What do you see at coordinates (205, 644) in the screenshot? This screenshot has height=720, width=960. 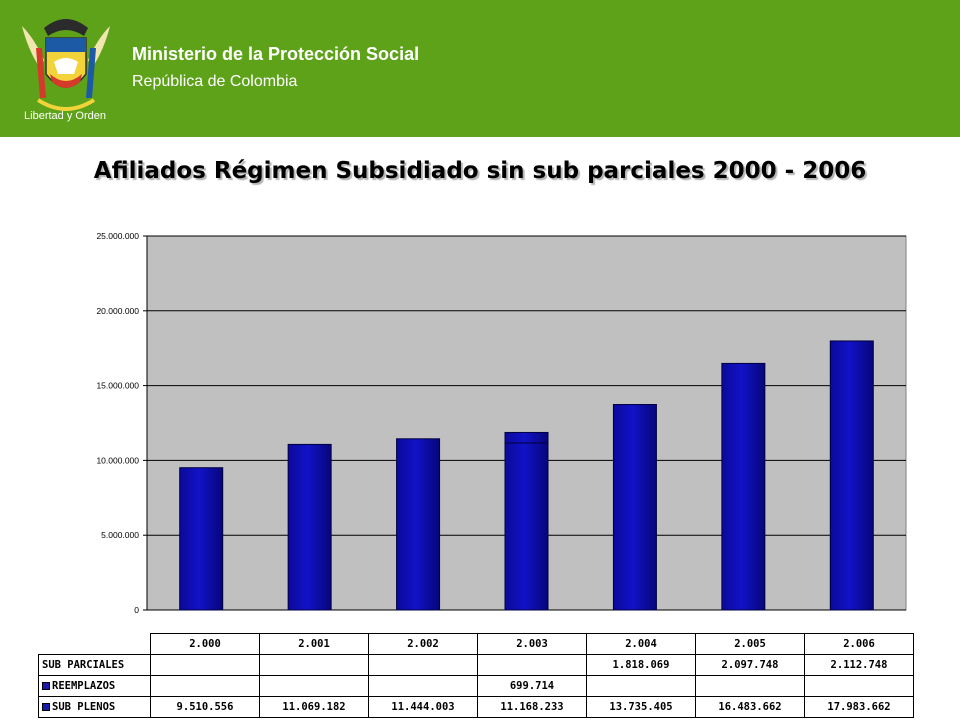 I see `x-tick-label: 2.000` at bounding box center [205, 644].